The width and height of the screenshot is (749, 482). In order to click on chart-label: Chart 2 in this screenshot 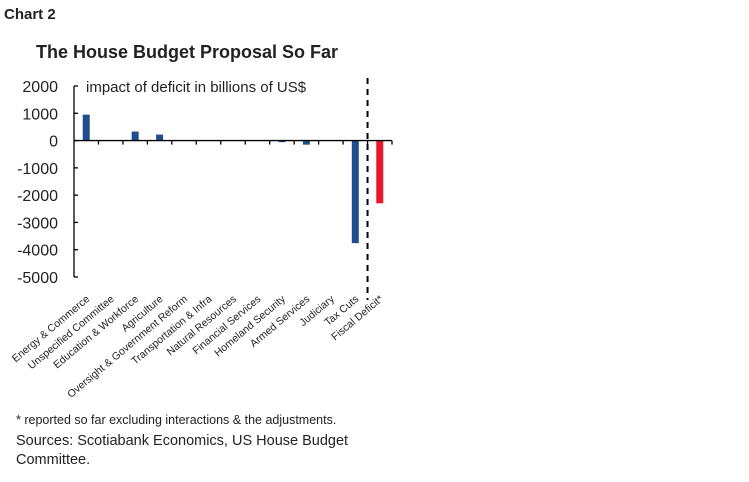, I will do `click(30, 14)`.